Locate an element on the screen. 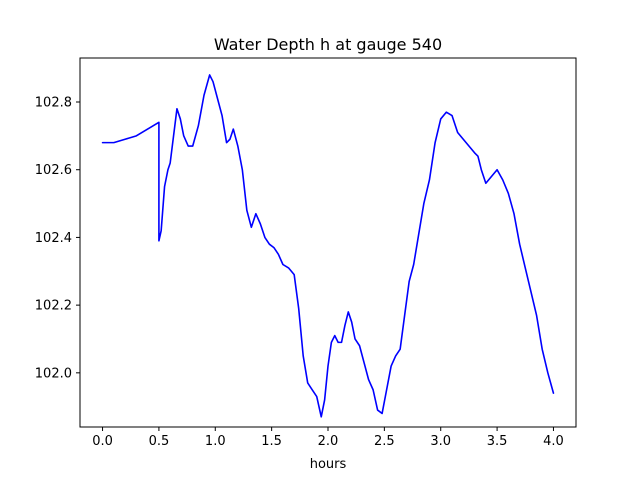  y-axis: 102.0 102.2 102.4 102.6 102.8 is located at coordinates (57, 238).